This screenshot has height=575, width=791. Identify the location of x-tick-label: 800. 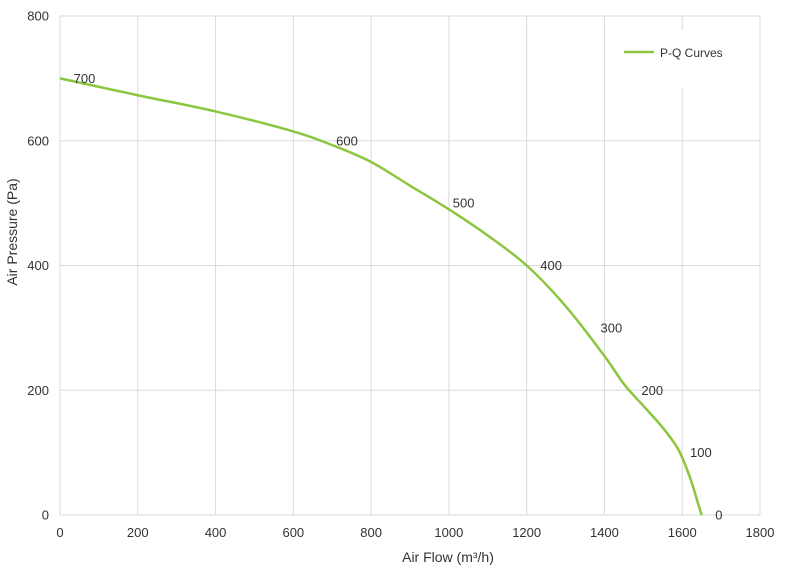
(371, 532).